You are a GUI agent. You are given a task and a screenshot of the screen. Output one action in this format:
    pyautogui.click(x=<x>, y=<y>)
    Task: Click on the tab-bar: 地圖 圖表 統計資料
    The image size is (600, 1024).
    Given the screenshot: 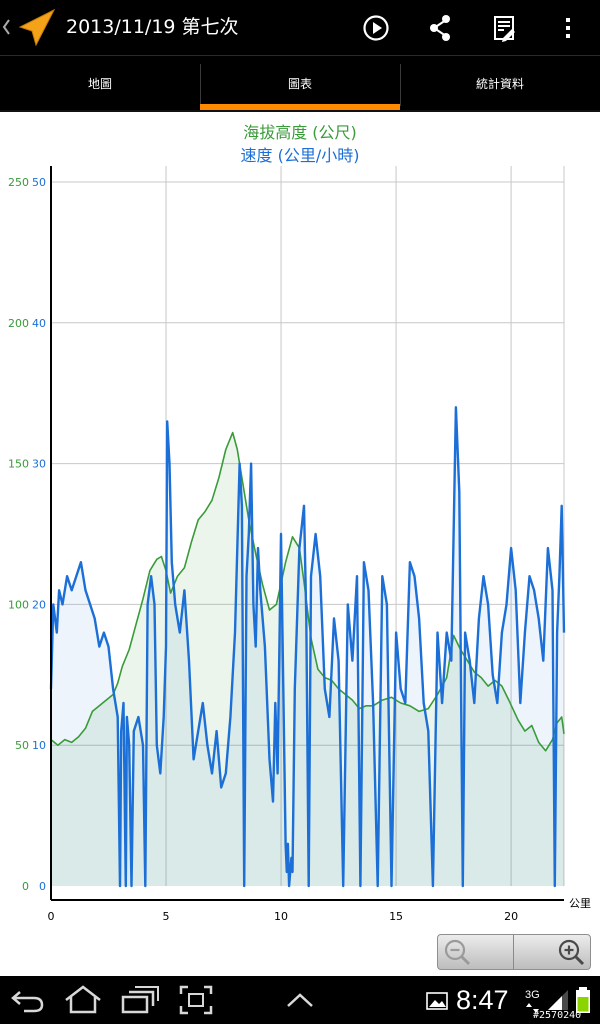 What is the action you would take?
    pyautogui.click(x=300, y=84)
    